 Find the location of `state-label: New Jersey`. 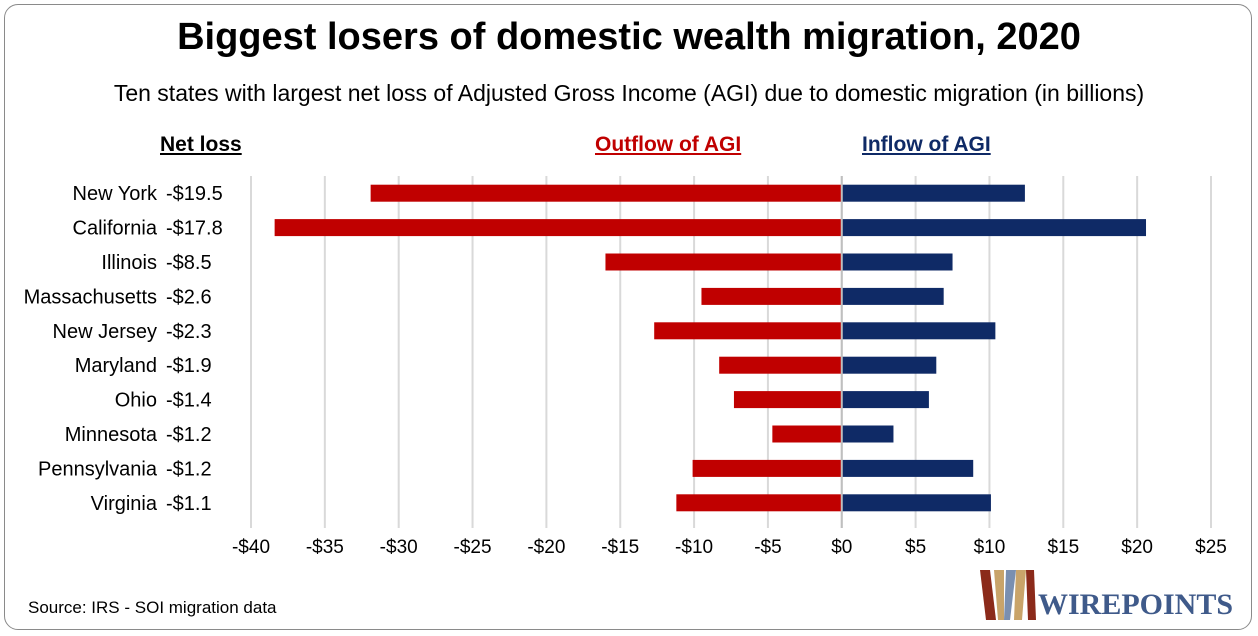

state-label: New Jersey is located at coordinates (105, 332).